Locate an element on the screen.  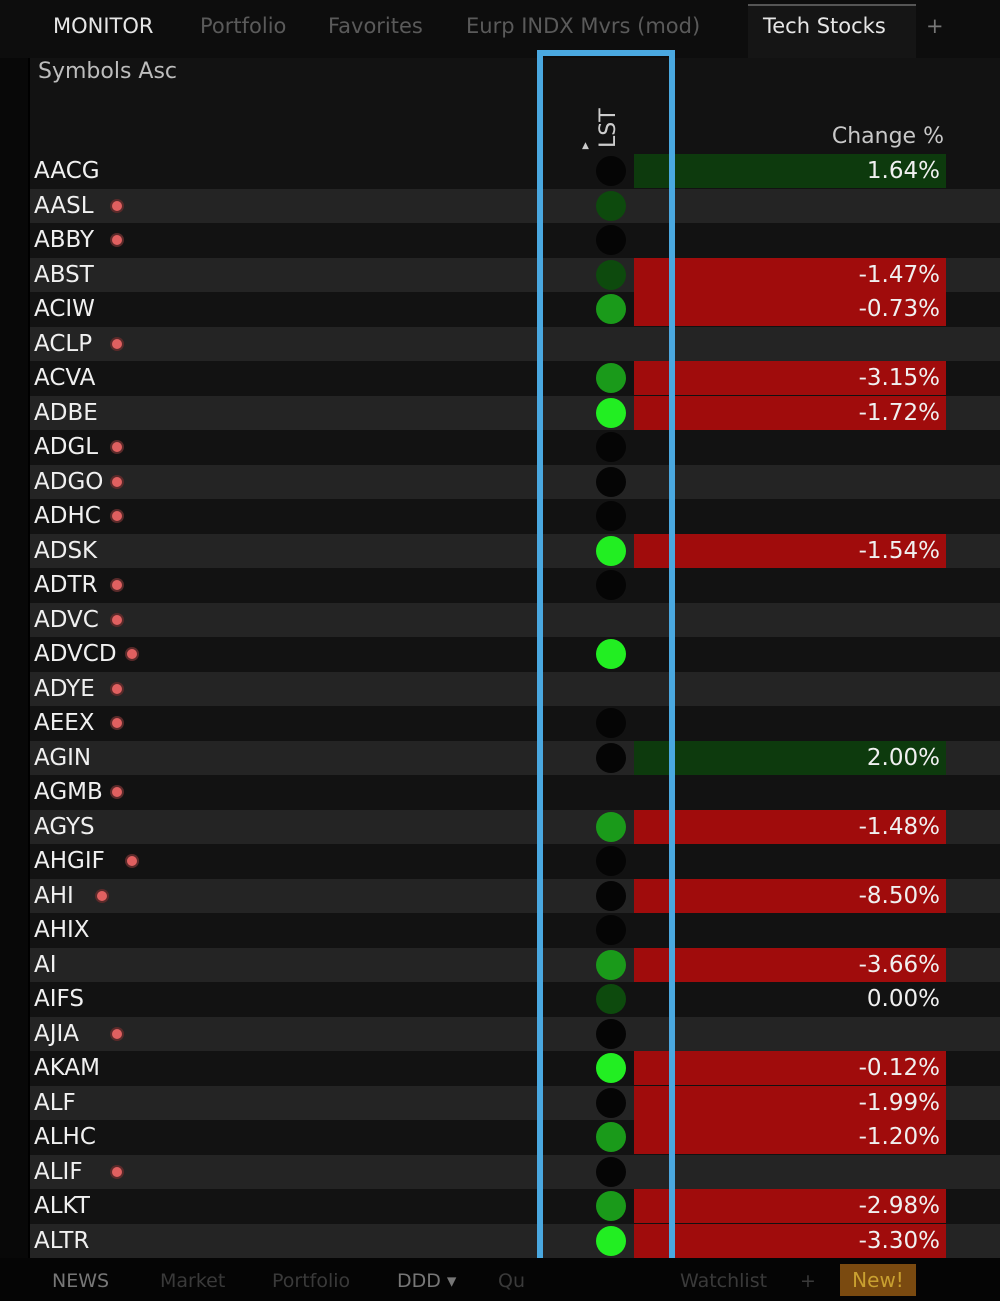
table-row: AHGIF is located at coordinates (515, 861).